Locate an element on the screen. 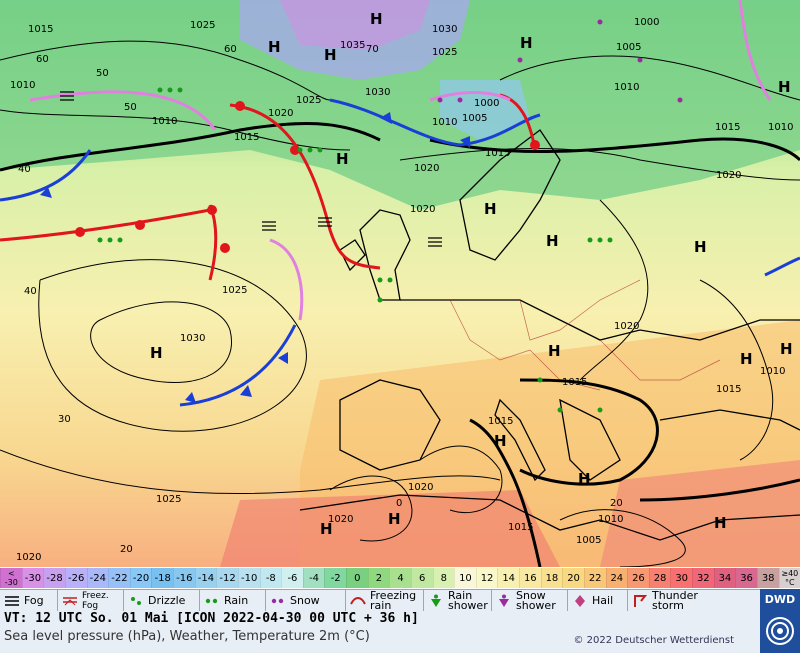 This screenshot has width=800, height=653. legend-thunderstorm-label: Thunder storm is located at coordinates (675, 600).